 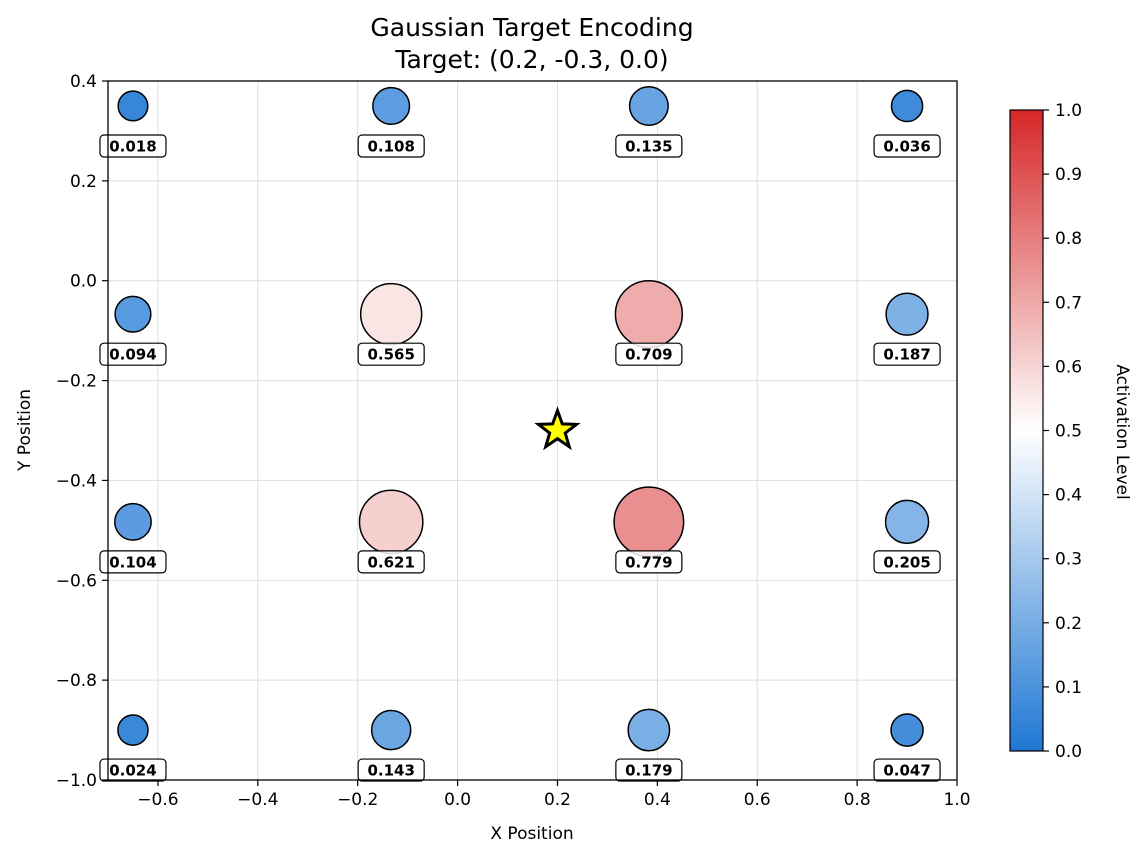 What do you see at coordinates (1068, 560) in the screenshot?
I see `colorbar-tick-label: 0.3` at bounding box center [1068, 560].